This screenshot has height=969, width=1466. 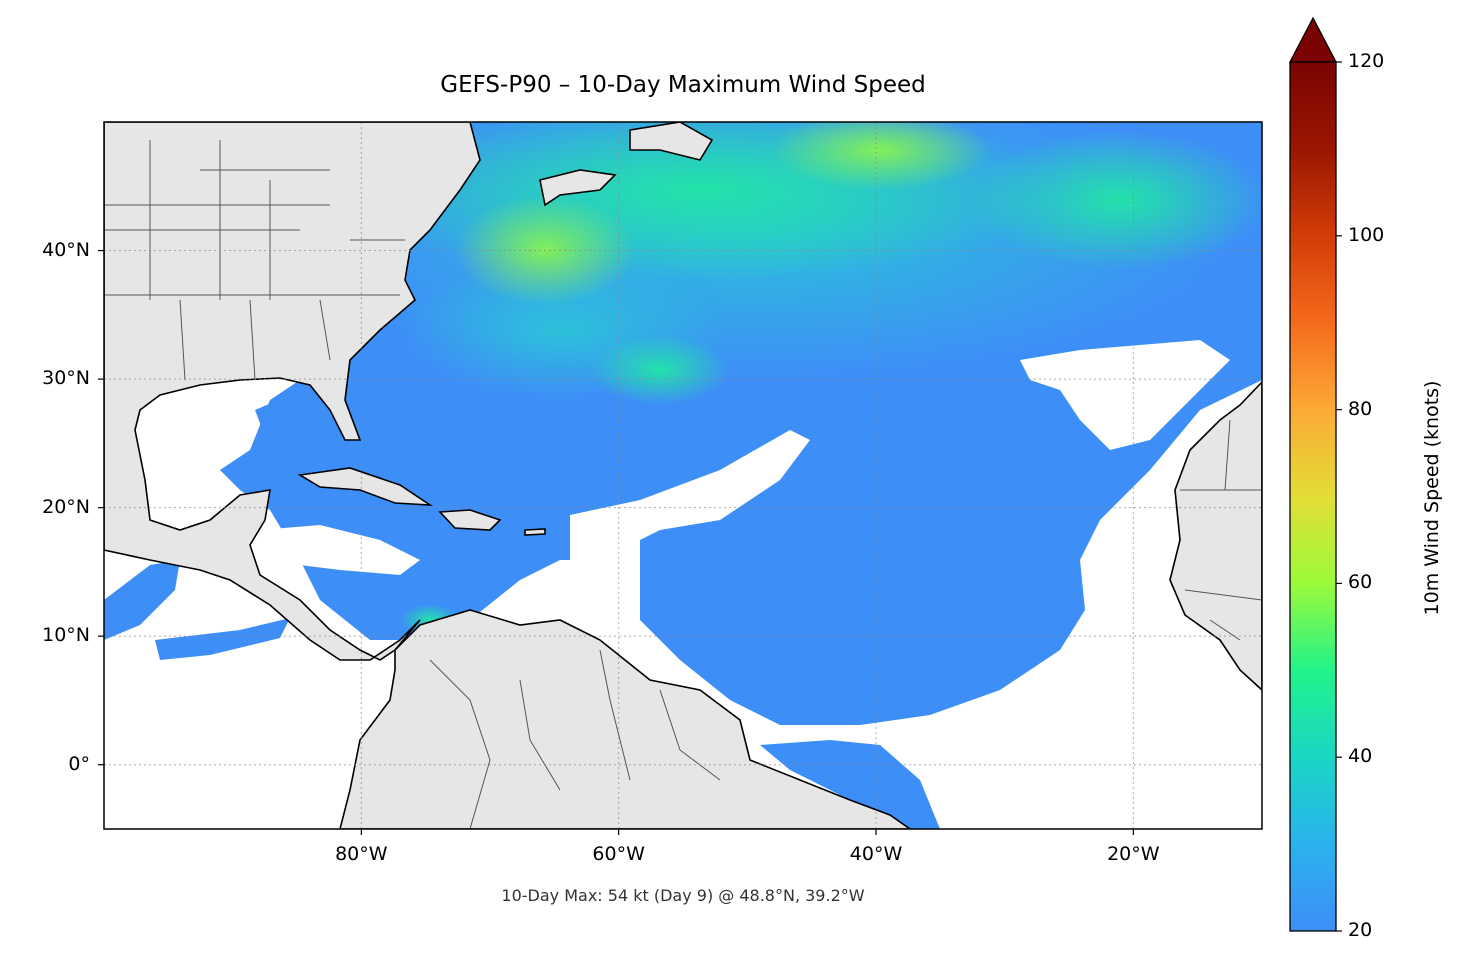 What do you see at coordinates (535, 532) in the screenshot?
I see `land-puerto-rico` at bounding box center [535, 532].